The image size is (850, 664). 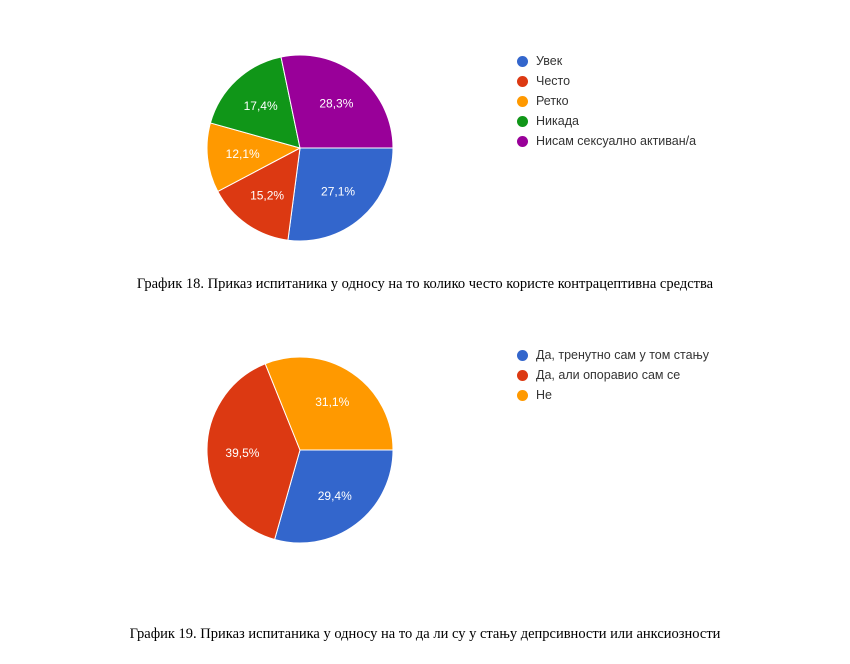 I want to click on slice-label: 31,1%, so click(x=332, y=402).